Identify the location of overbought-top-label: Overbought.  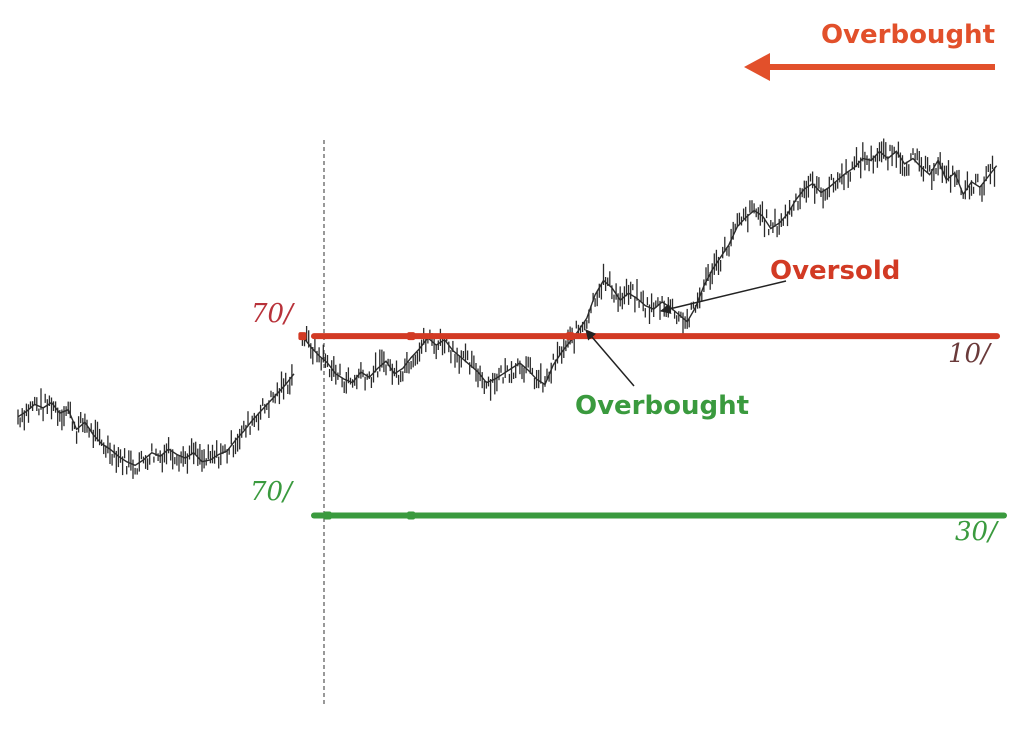
(908, 35).